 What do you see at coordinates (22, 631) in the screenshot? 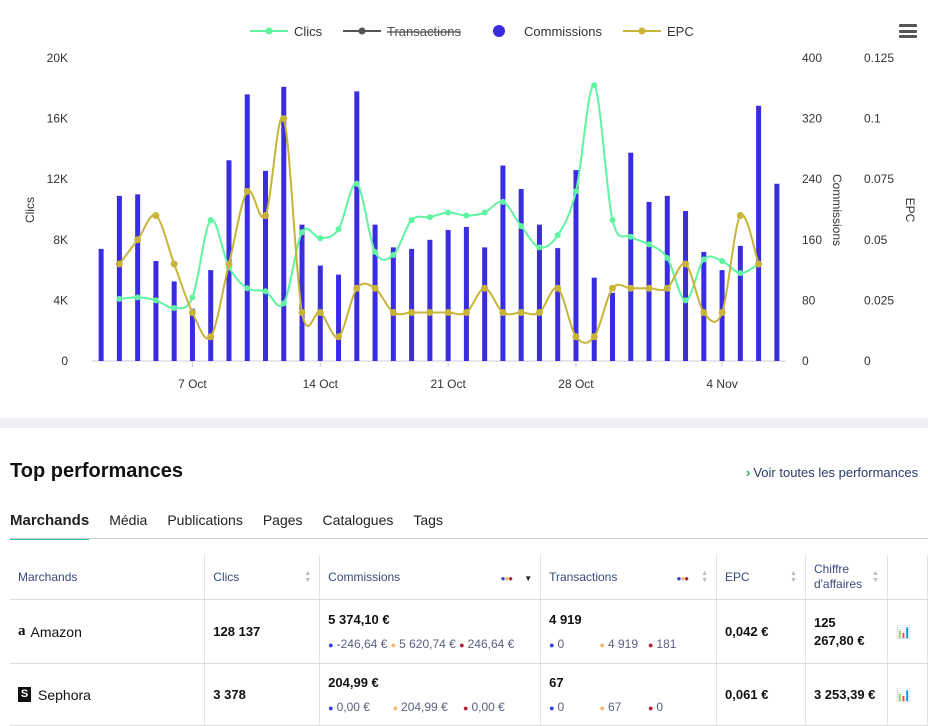
I see `amazon-logo-icon: a` at bounding box center [22, 631].